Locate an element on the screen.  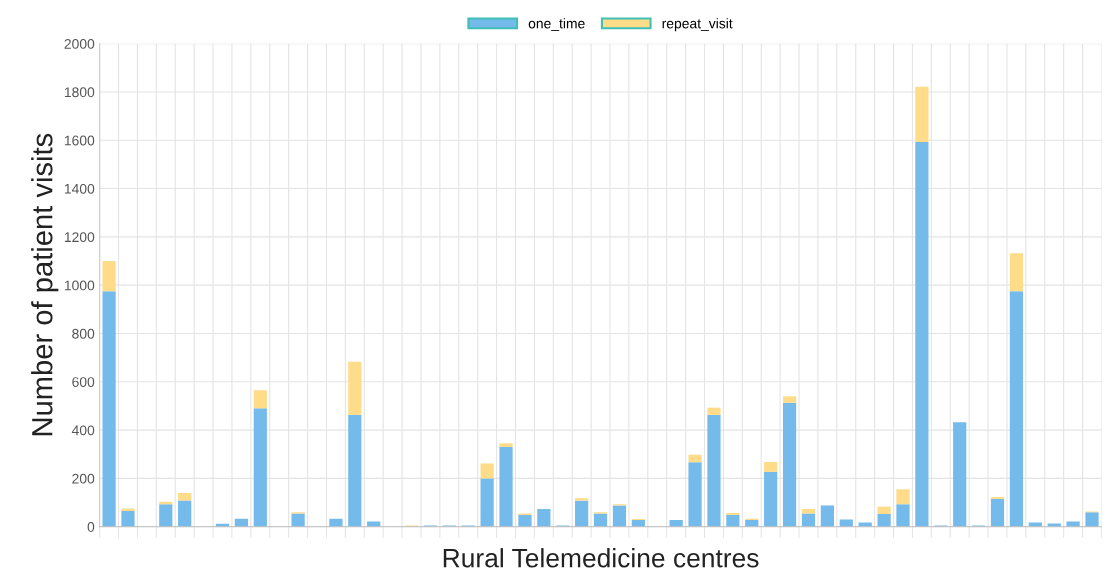
y-tick-label: 400 is located at coordinates (83, 430).